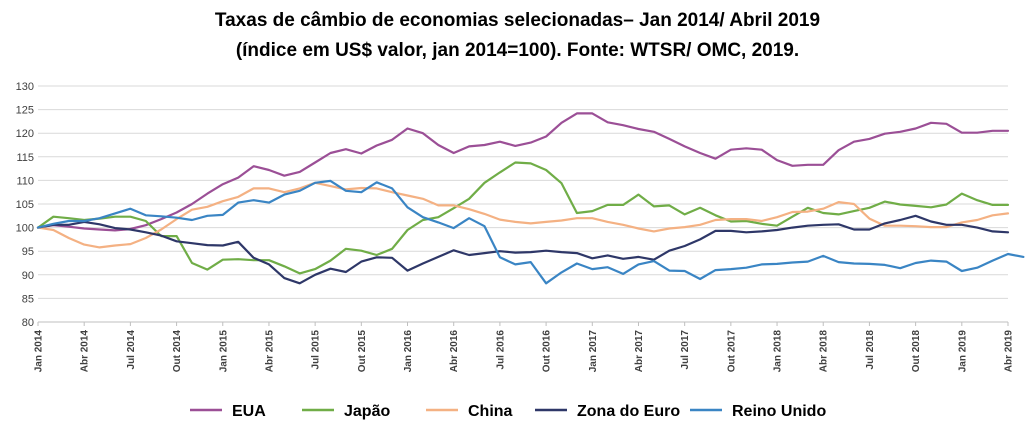  What do you see at coordinates (1009, 351) in the screenshot?
I see `x-tick-label: Abr 2019` at bounding box center [1009, 351].